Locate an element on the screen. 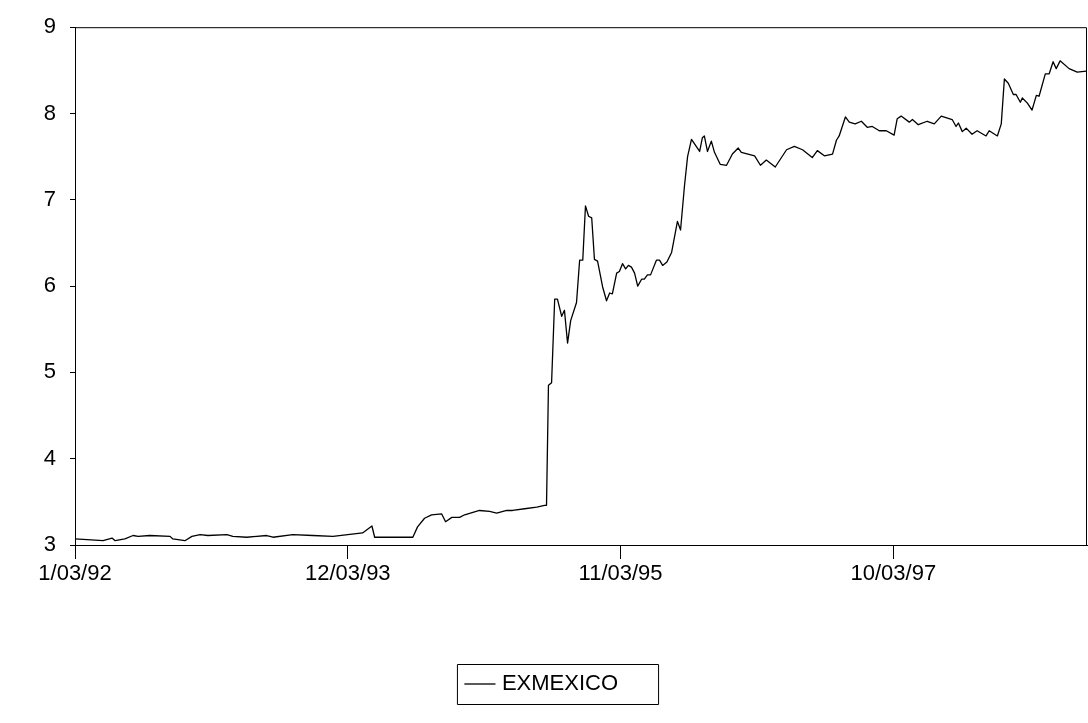 The image size is (1088, 723). y-tick-label: 4 is located at coordinates (49, 457).